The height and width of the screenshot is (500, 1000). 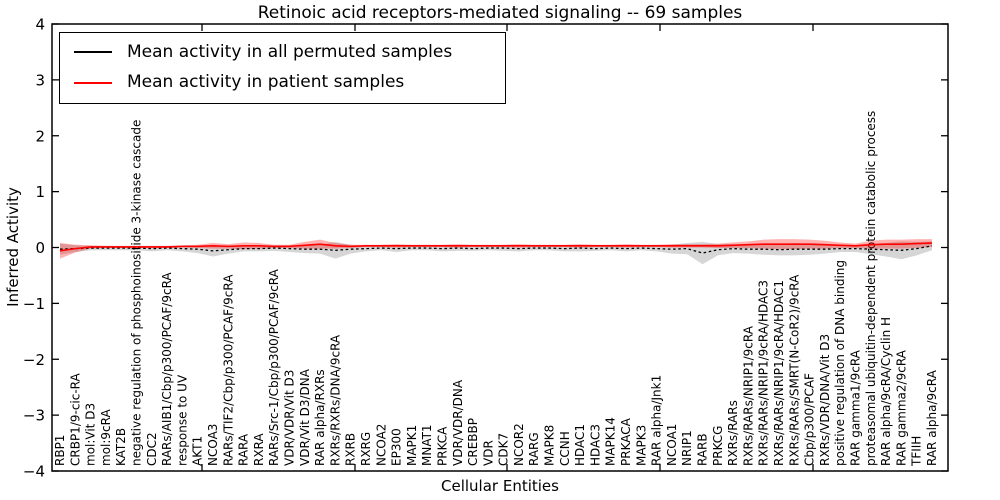 What do you see at coordinates (198, 451) in the screenshot?
I see `svg-text: AKT1` at bounding box center [198, 451].